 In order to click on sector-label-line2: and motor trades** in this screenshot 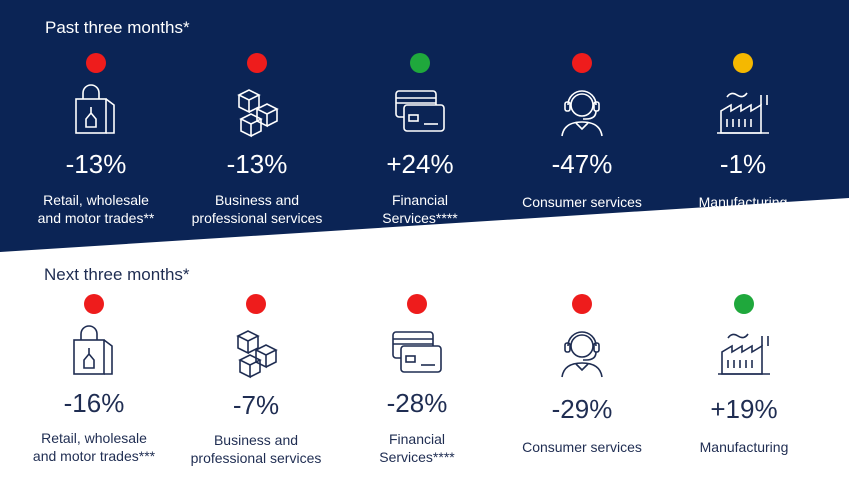, I will do `click(96, 218)`.